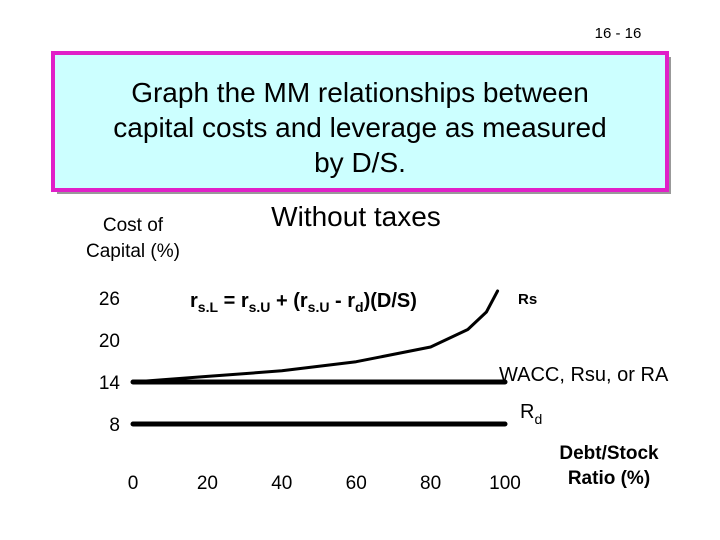 This screenshot has width=720, height=540. Describe the element at coordinates (584, 375) in the screenshot. I see `wacc-label: WACC, Rsu, or RA` at that location.